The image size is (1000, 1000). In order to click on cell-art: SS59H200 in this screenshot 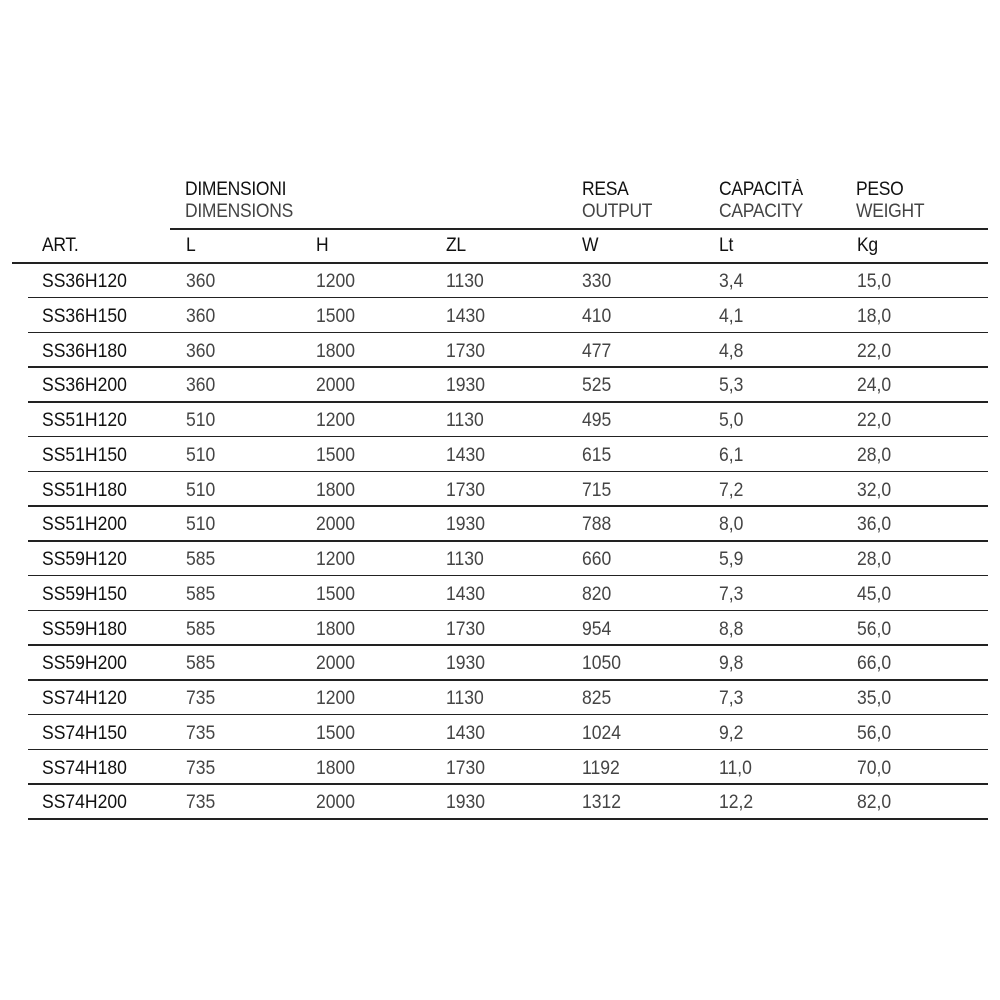, I will do `click(84, 663)`.